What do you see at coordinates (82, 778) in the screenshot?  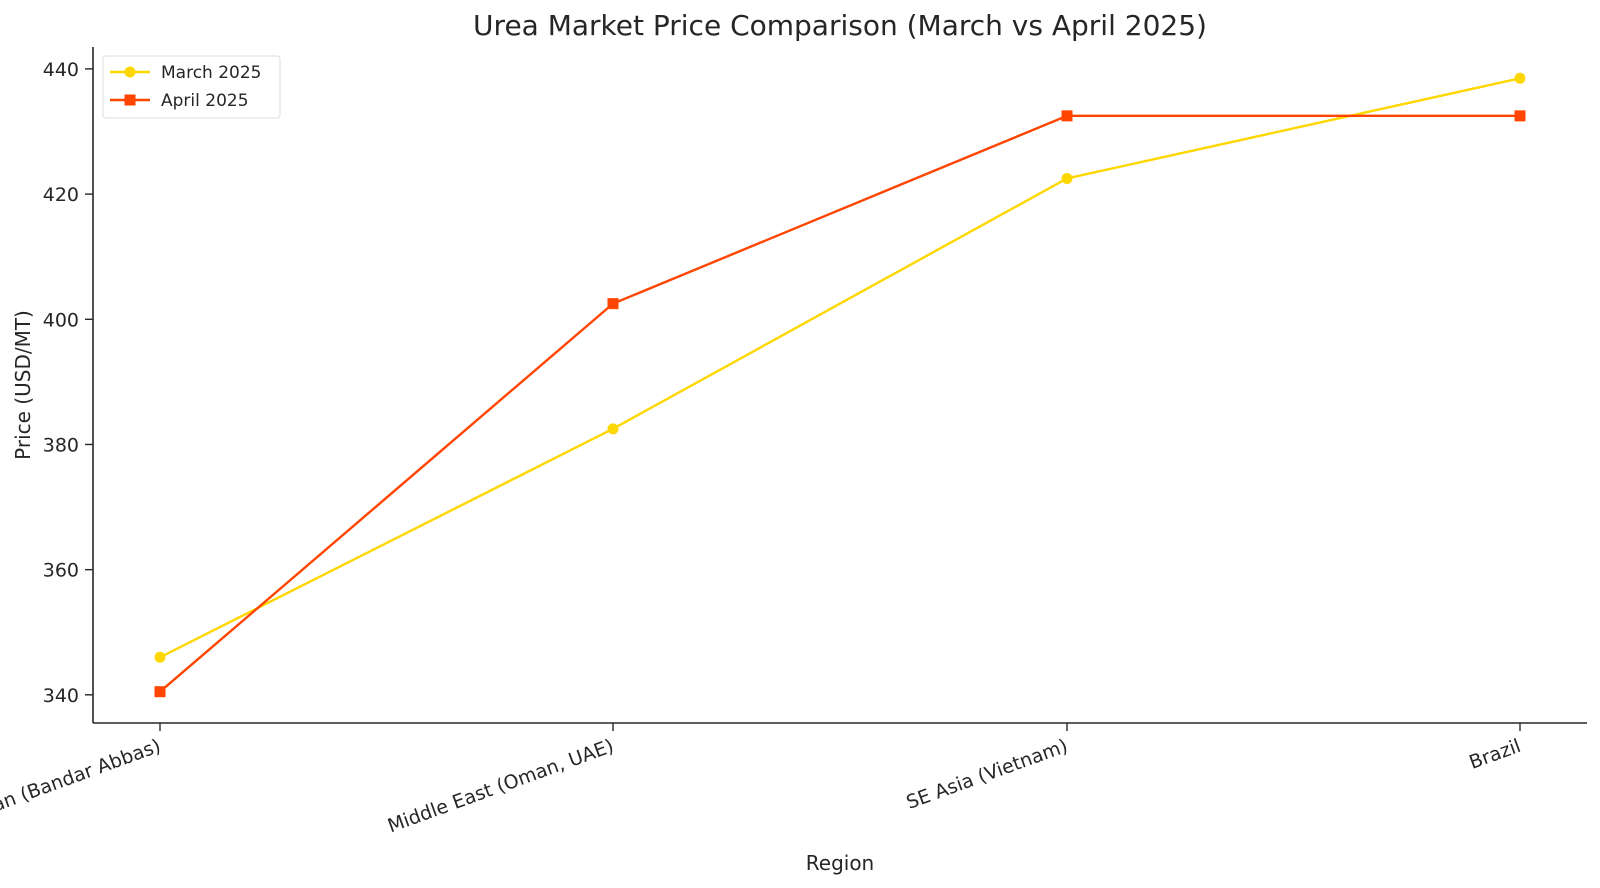 I see `x-tick-label: Iran (Bandar Abbas)` at bounding box center [82, 778].